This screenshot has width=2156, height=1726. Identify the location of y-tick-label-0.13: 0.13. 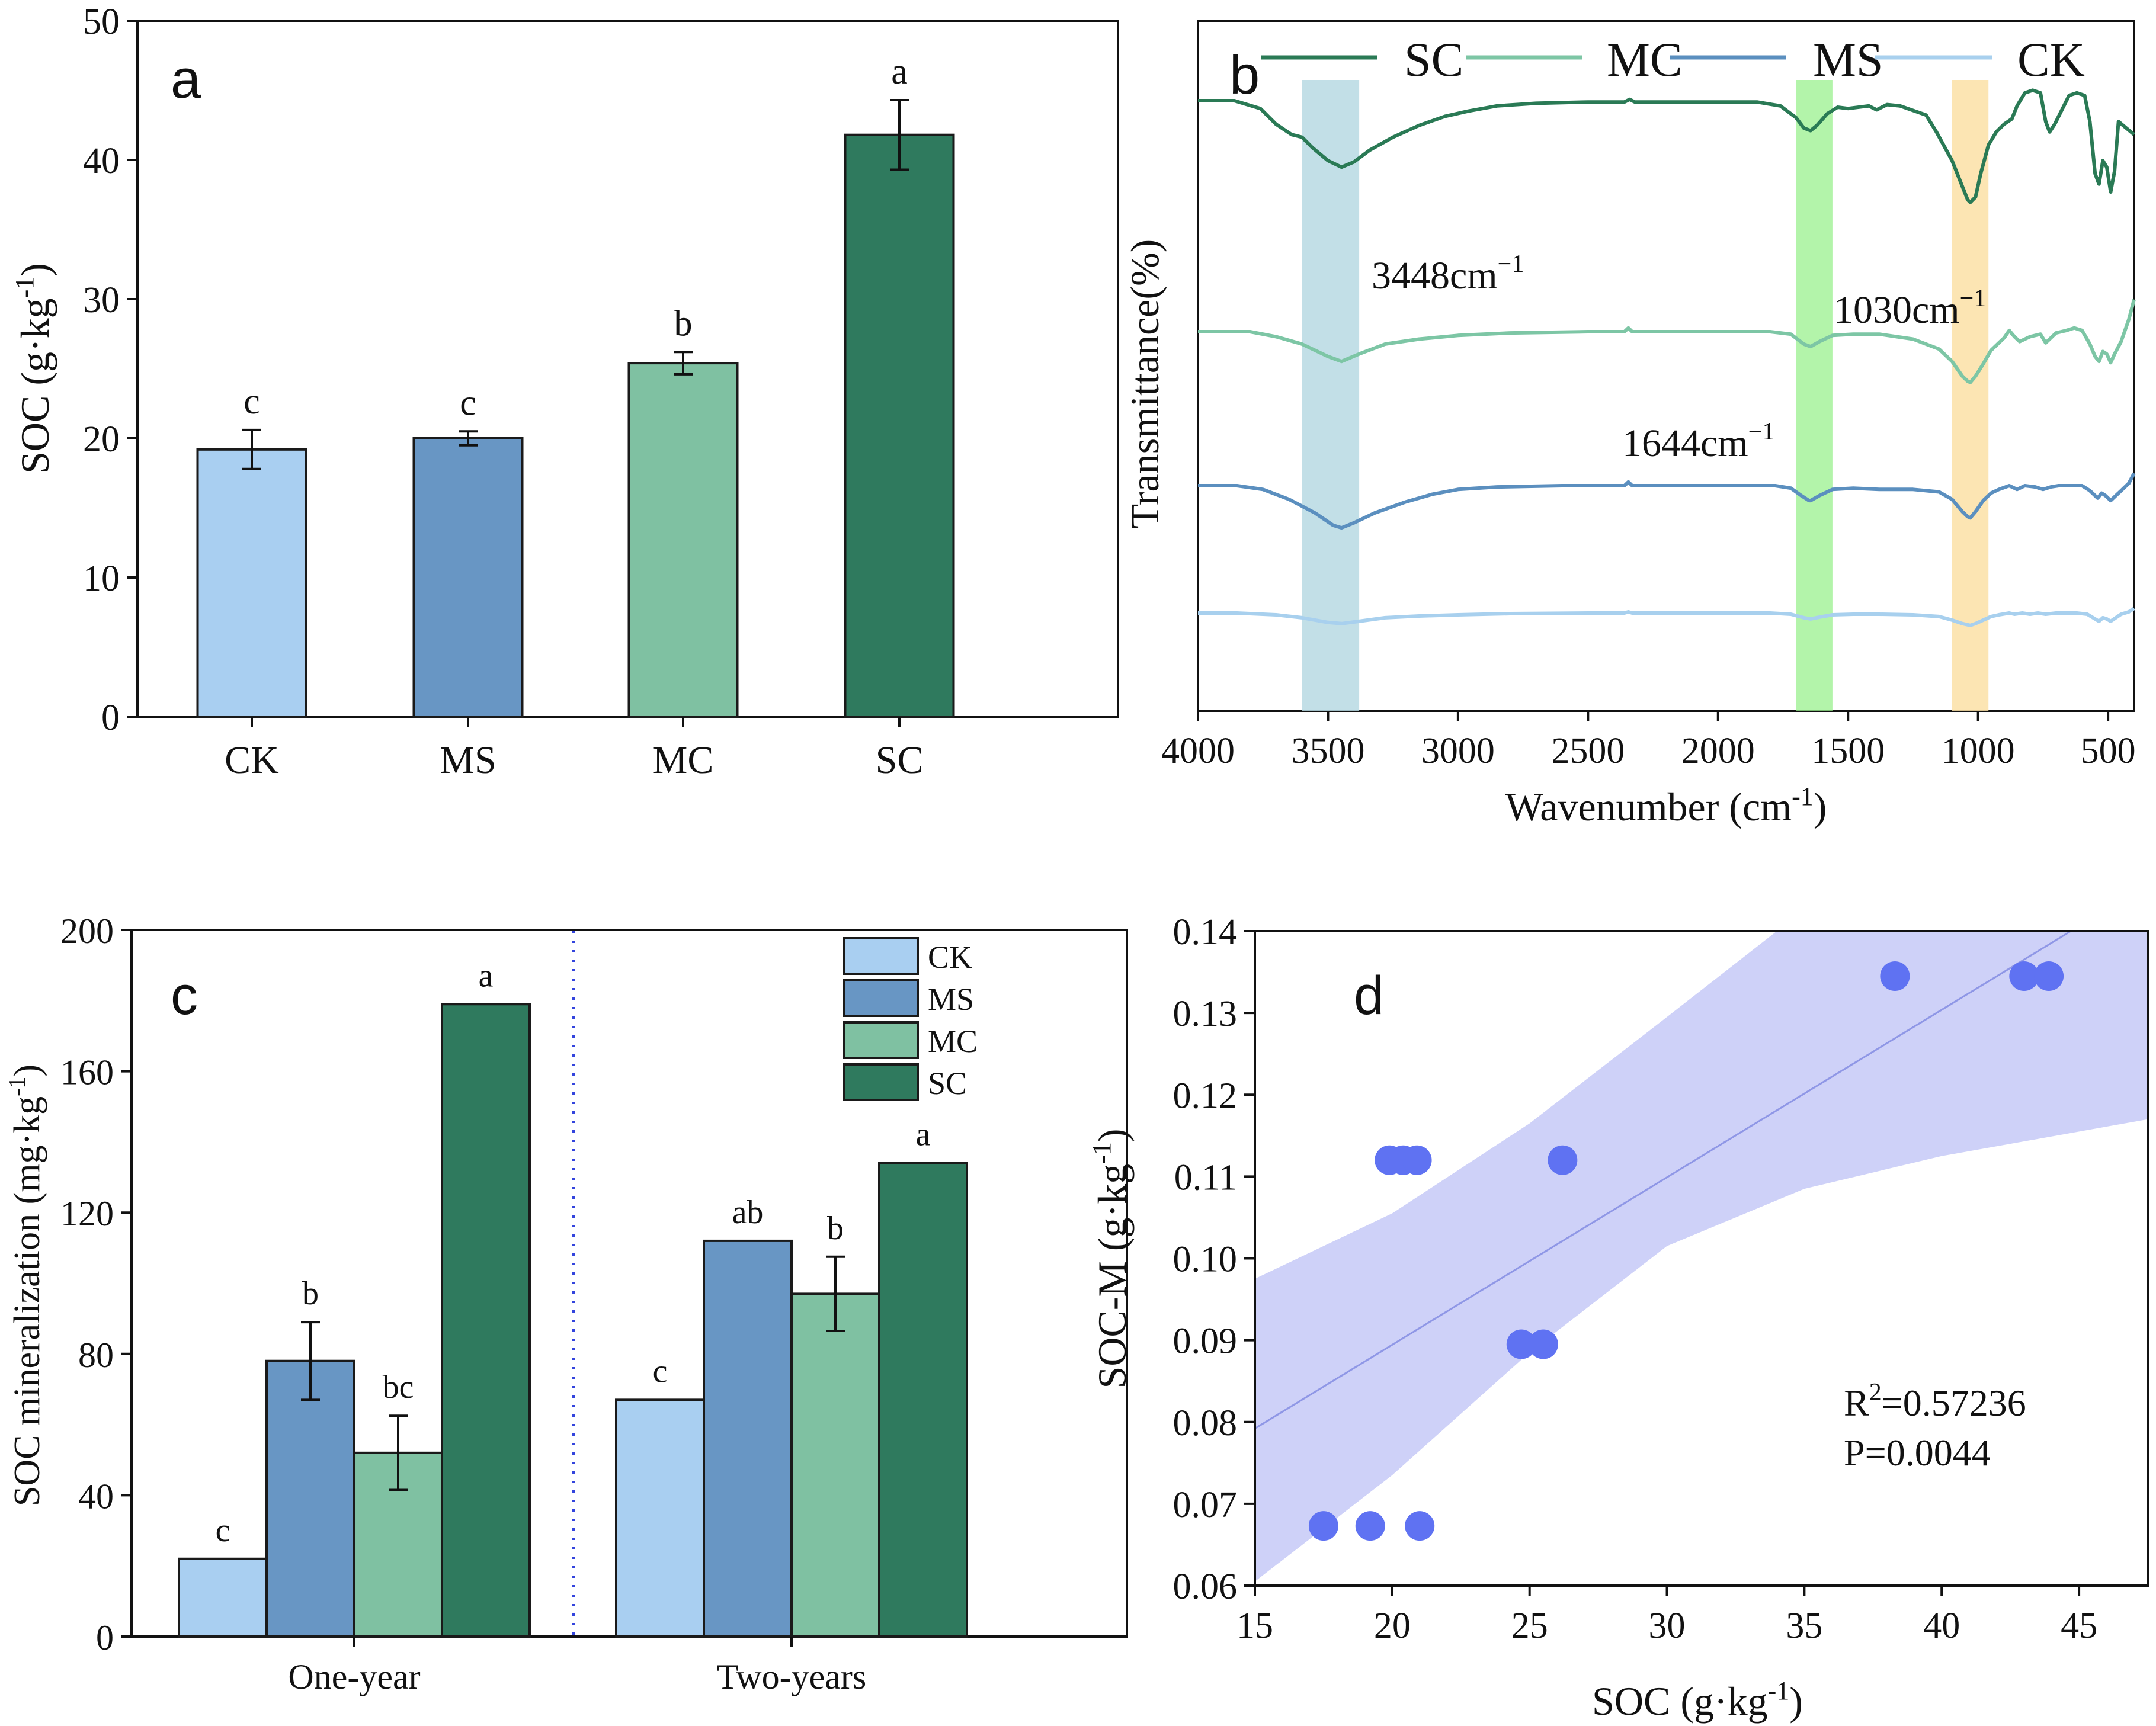
(1206, 1014).